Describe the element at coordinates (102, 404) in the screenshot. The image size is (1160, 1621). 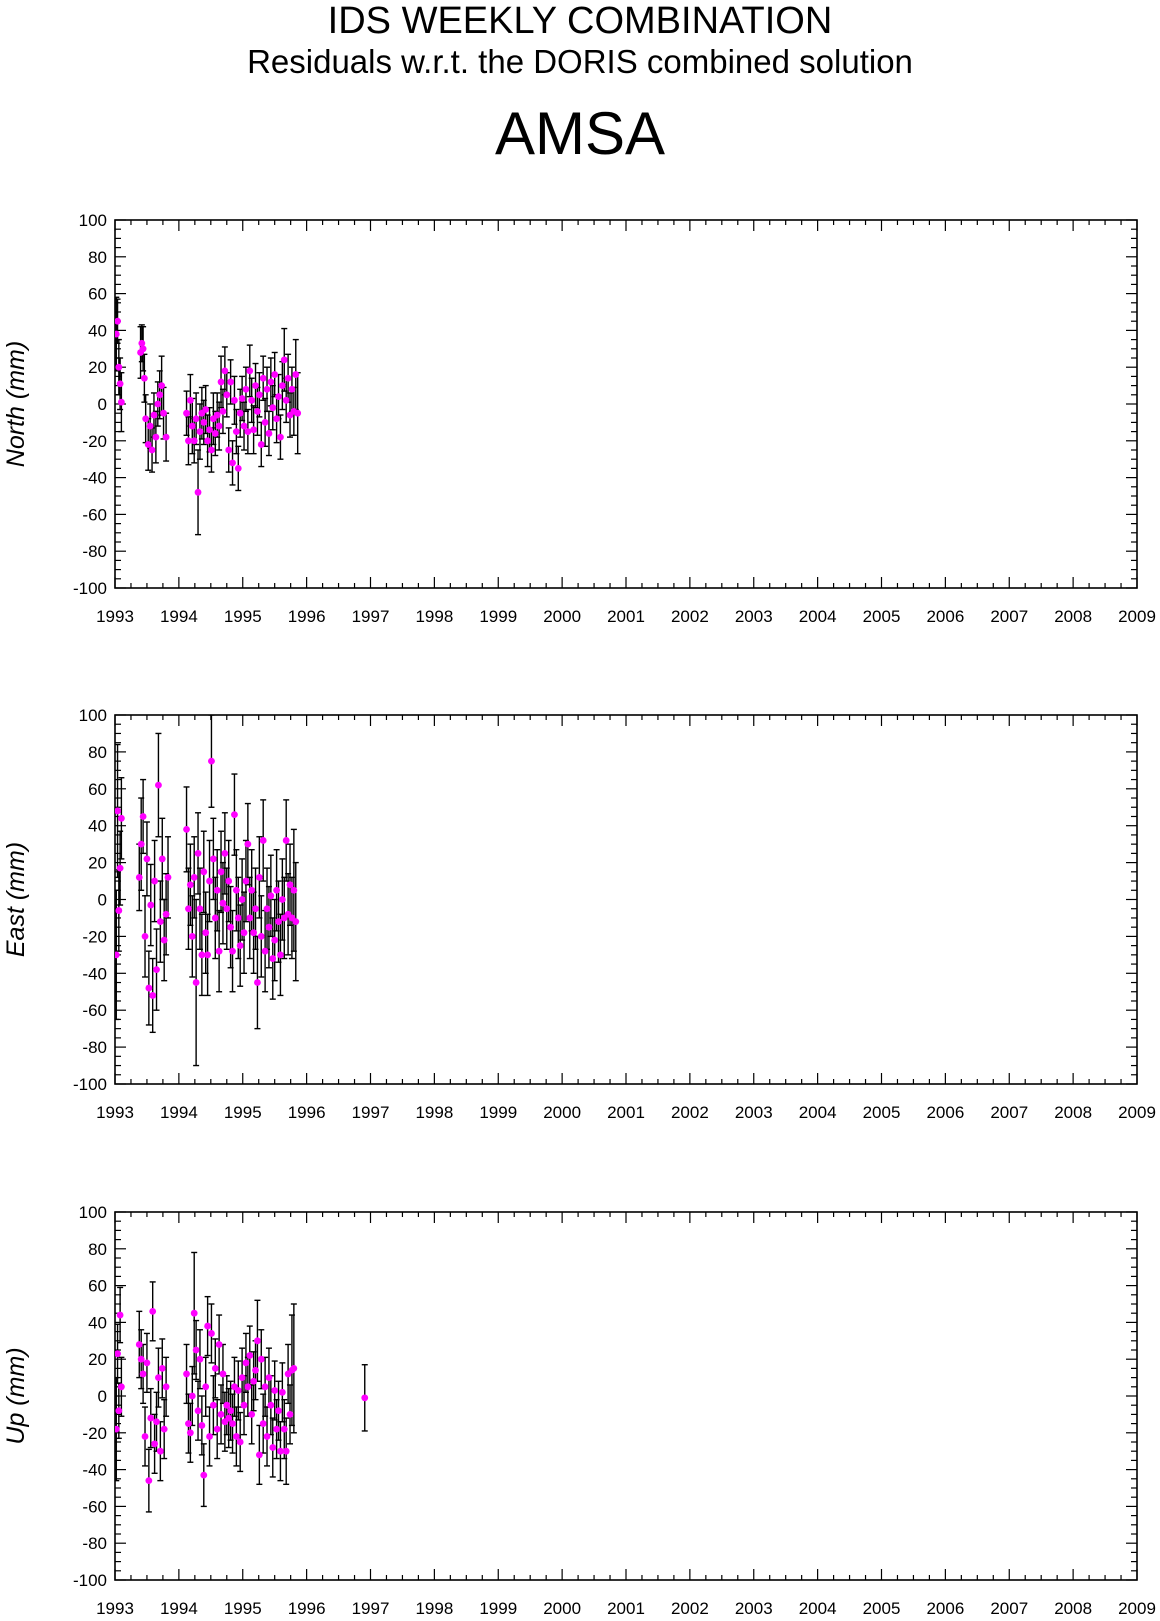
I see `north-y-tick-label: 0` at that location.